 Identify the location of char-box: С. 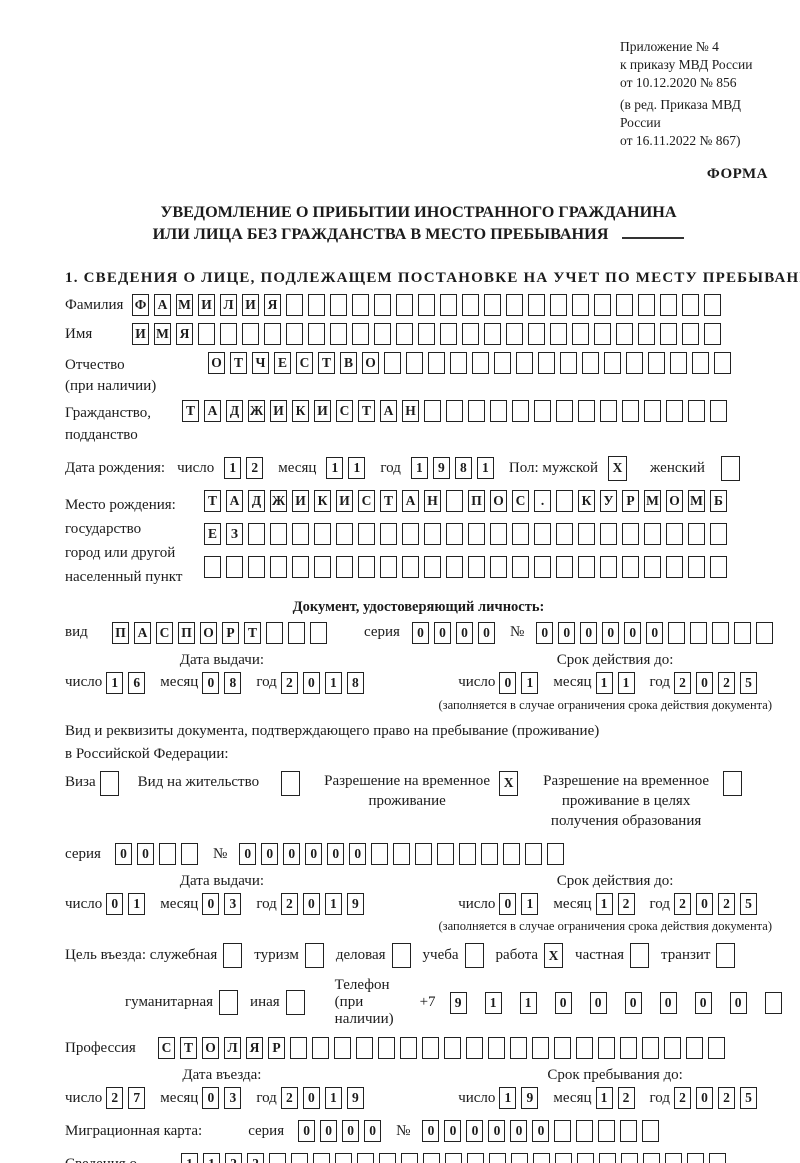
(366, 500).